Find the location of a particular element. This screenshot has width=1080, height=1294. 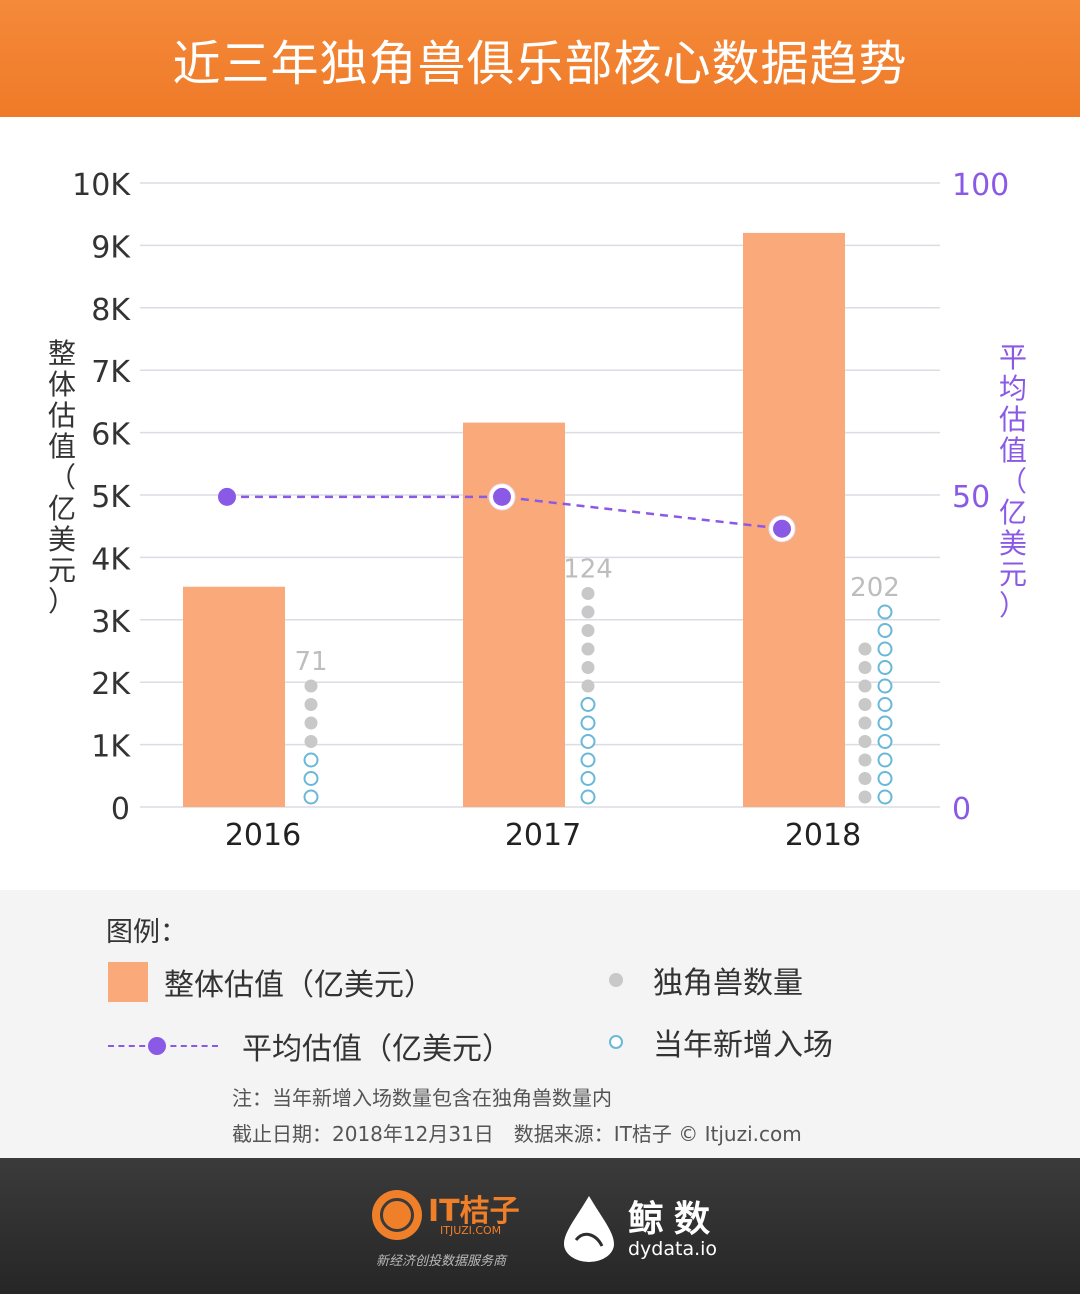

left-axis-title: 整体估值（亿美元） is located at coordinates (62, 477).